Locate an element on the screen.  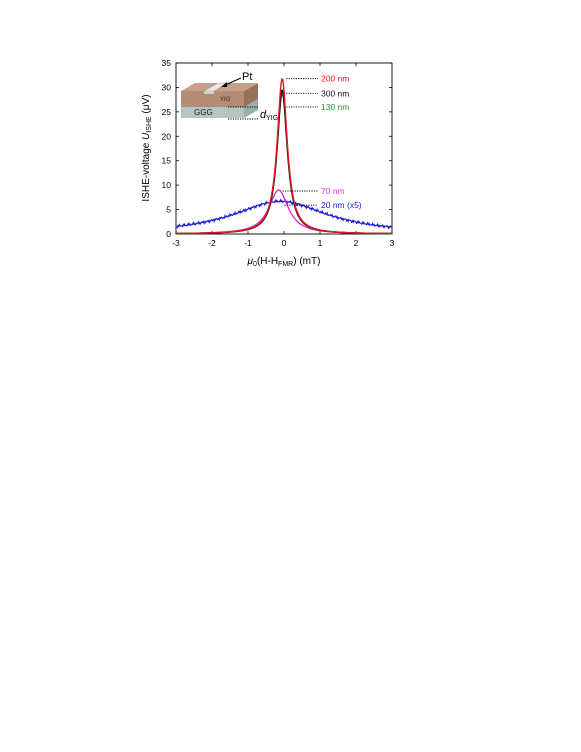
y-axis-ticks: 0 5 10 15 20 25 30 35 is located at coordinates (277, 148).